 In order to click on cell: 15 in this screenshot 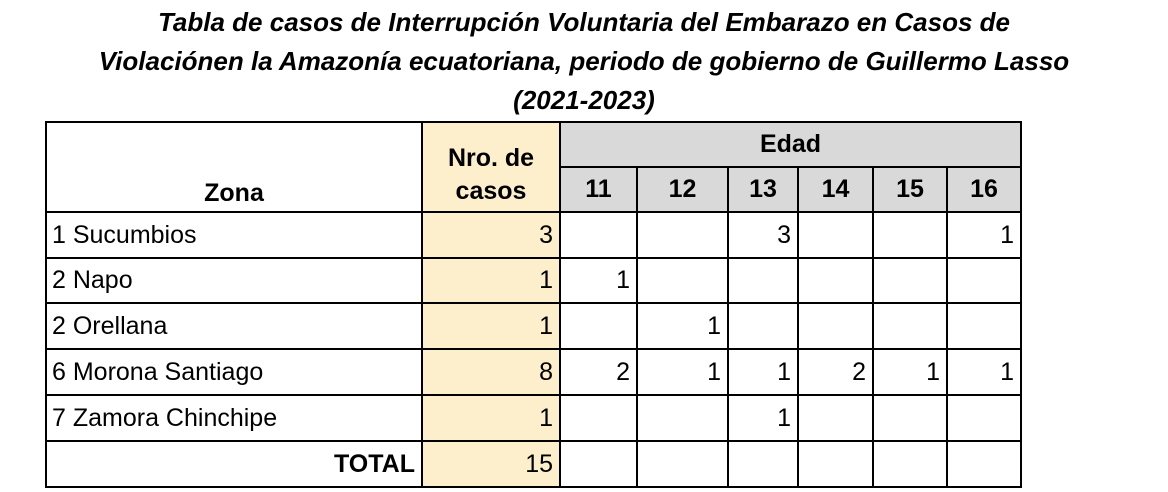, I will do `click(539, 463)`.